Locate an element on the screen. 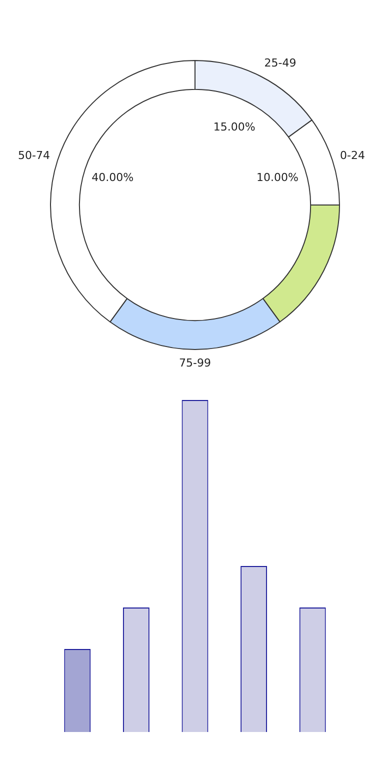 The height and width of the screenshot is (780, 390). slice-label: 75-99 is located at coordinates (195, 363).